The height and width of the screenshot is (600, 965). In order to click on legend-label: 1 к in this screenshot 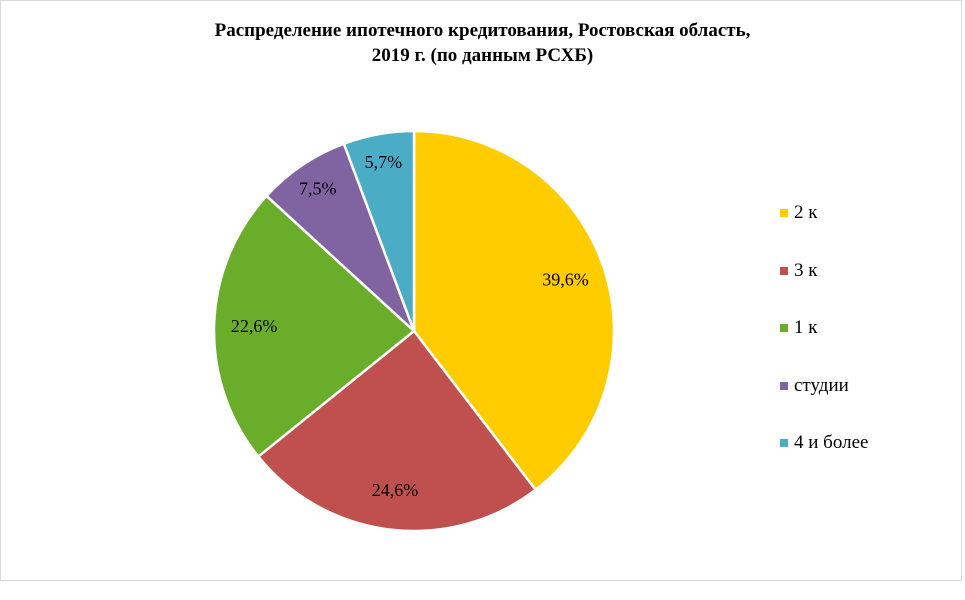, I will do `click(806, 327)`.